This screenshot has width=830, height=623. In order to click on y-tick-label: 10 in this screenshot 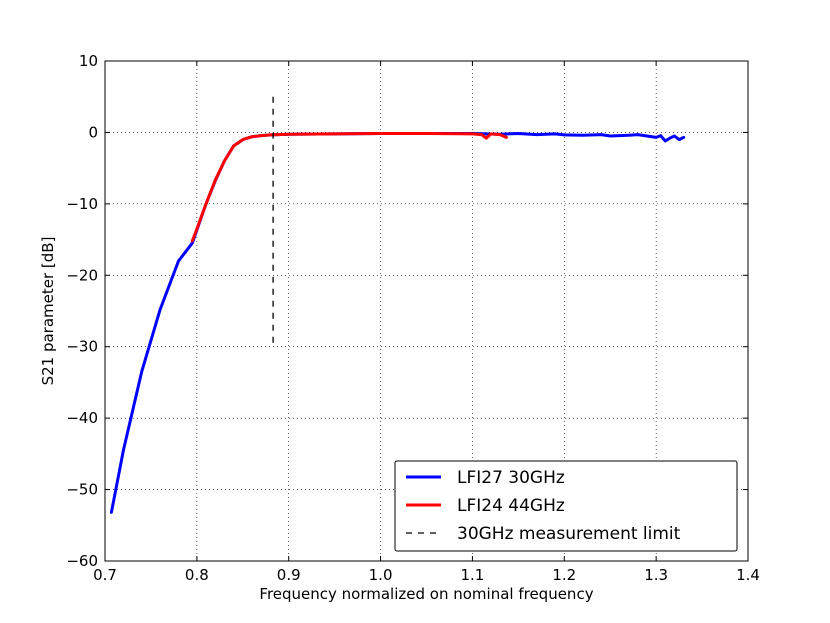, I will do `click(88, 61)`.